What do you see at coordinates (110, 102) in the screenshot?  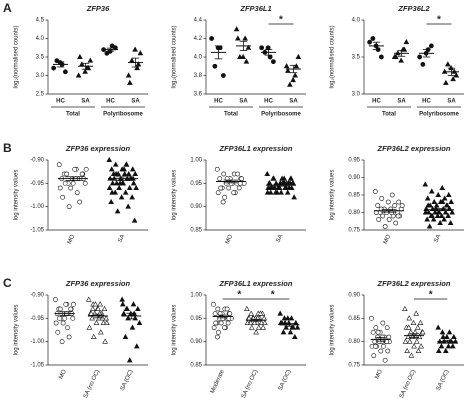 I see `x-tick-label: HC` at bounding box center [110, 102].